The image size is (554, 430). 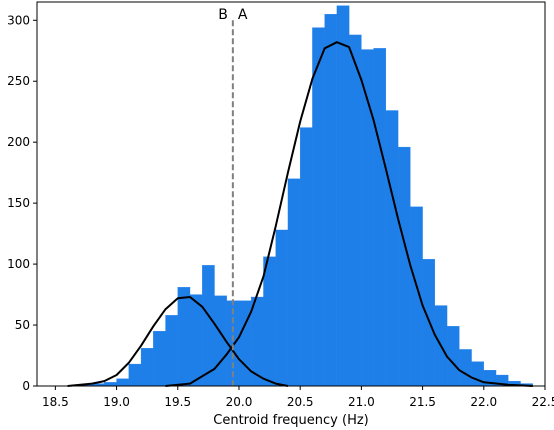 I want to click on y-tick-label: 200, so click(x=18, y=142).